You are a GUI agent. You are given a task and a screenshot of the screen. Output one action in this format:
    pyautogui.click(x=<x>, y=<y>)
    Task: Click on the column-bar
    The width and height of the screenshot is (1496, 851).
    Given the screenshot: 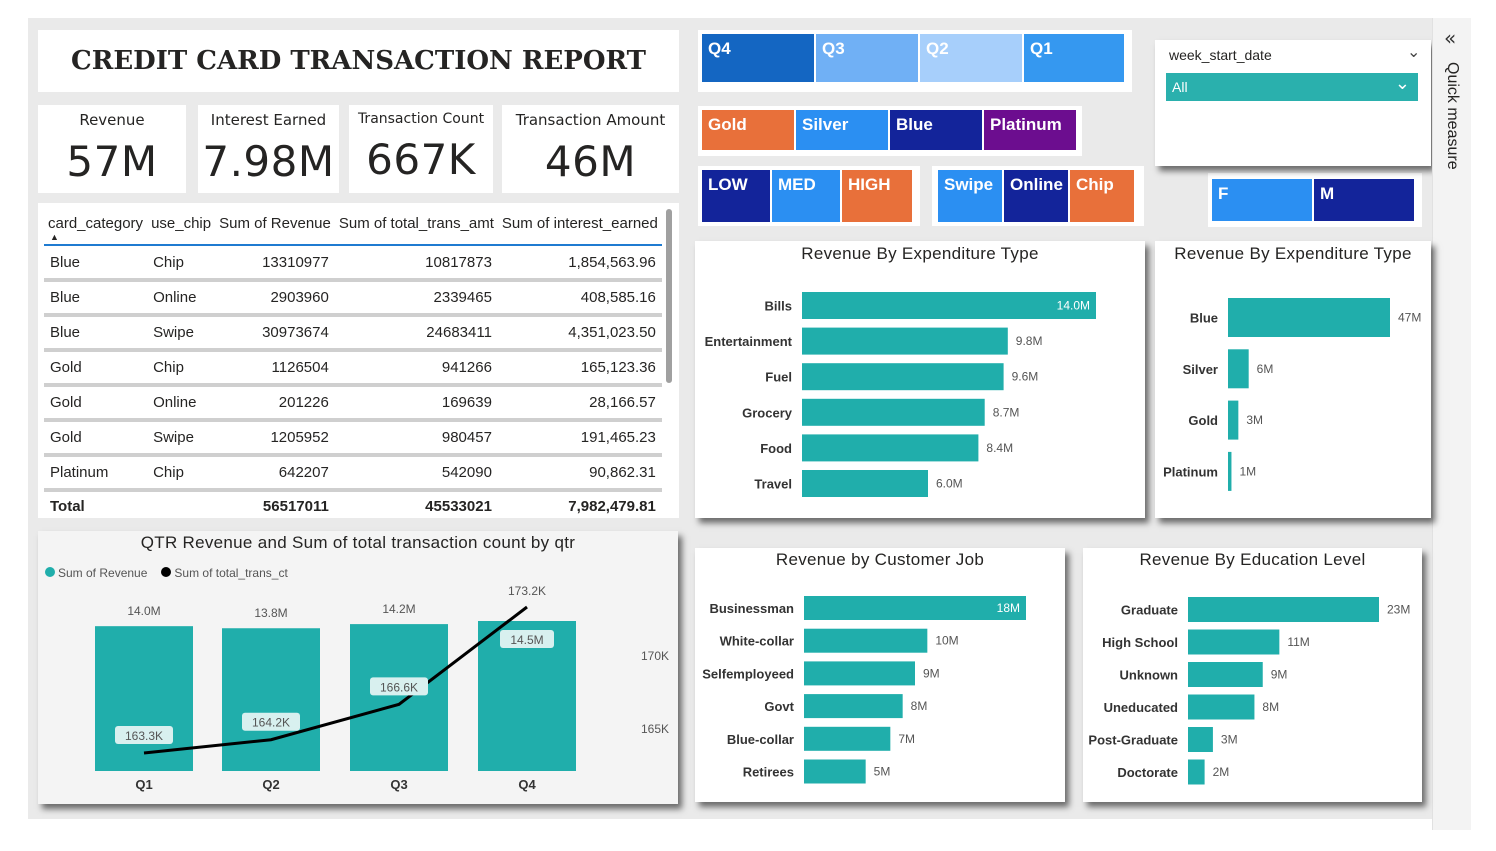 What is the action you would take?
    pyautogui.click(x=399, y=697)
    